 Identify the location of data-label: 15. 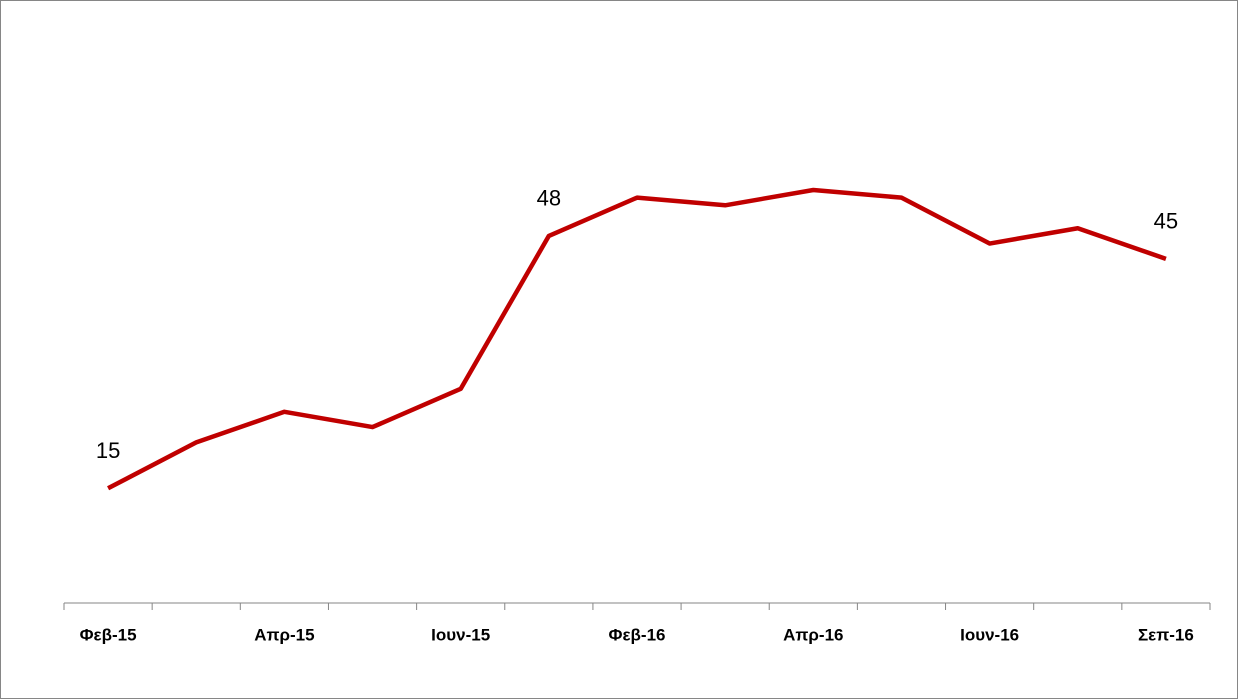
(108, 450).